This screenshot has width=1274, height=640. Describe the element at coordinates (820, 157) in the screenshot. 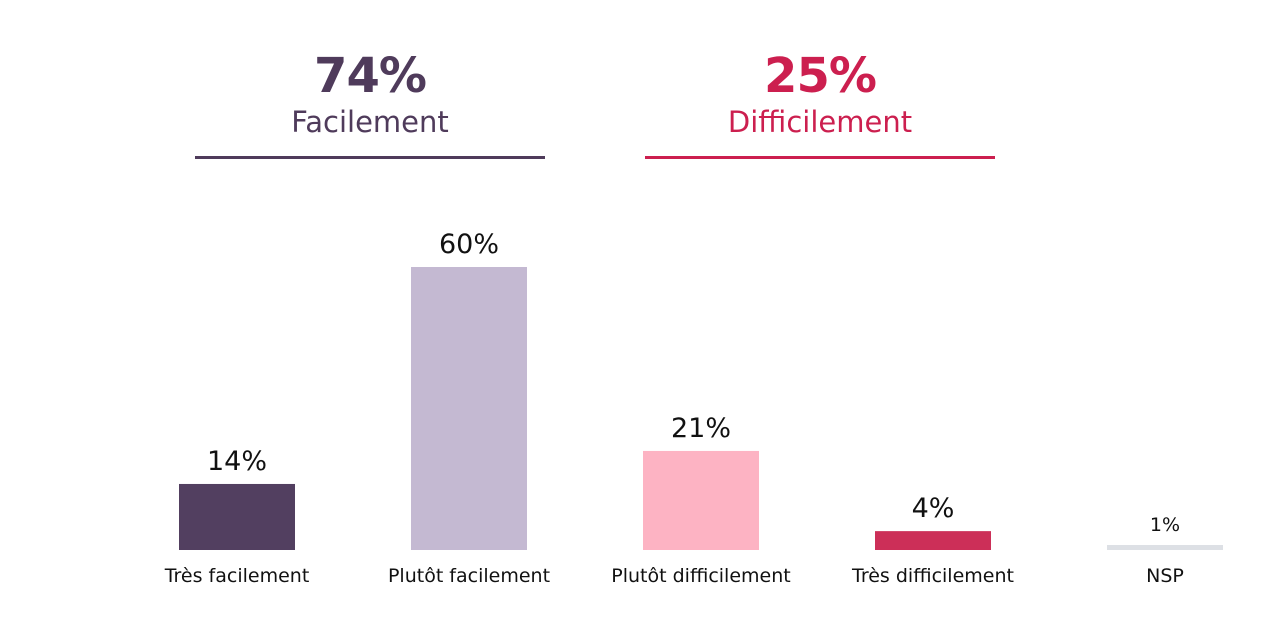

I see `summary-hard-underline` at that location.